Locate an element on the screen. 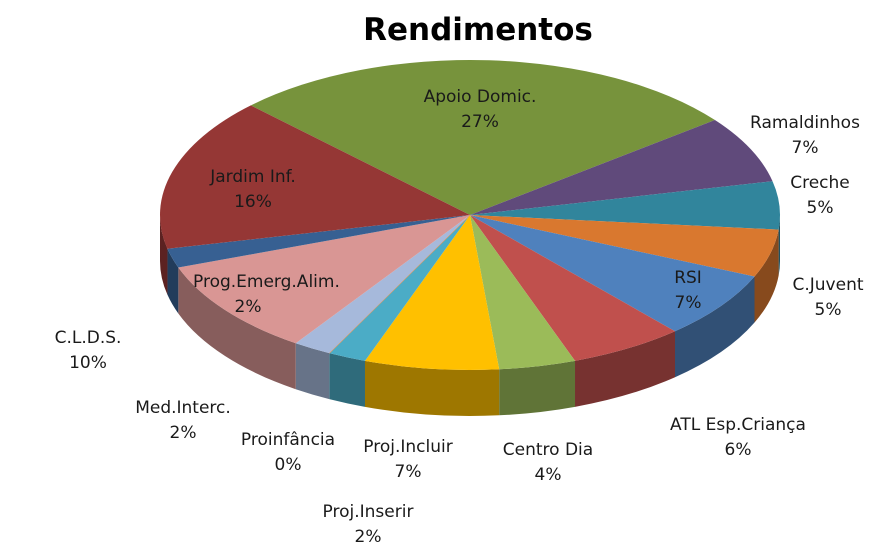 The image size is (888, 543). category-label: ATL Esp.Criança is located at coordinates (738, 425).